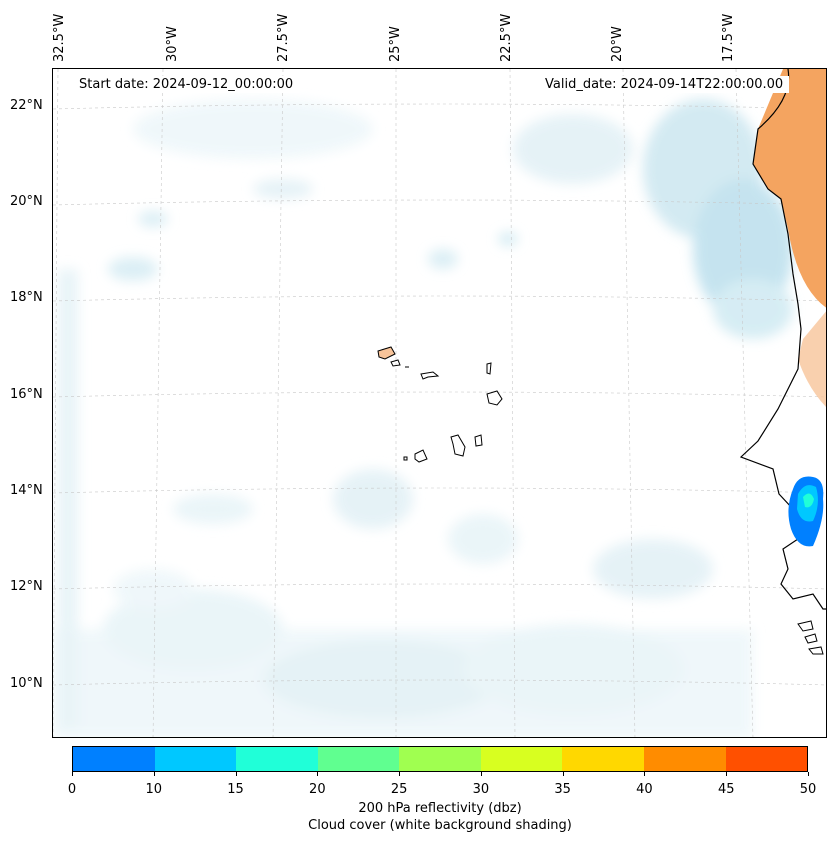 This screenshot has width=837, height=843. What do you see at coordinates (644, 789) in the screenshot?
I see `colorbar-tick-label: 40` at bounding box center [644, 789].